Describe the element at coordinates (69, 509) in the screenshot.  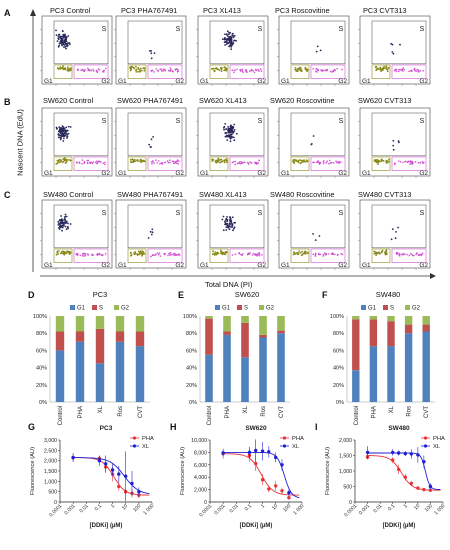
I see `dose-x-tick-label: 0.001` at that location.